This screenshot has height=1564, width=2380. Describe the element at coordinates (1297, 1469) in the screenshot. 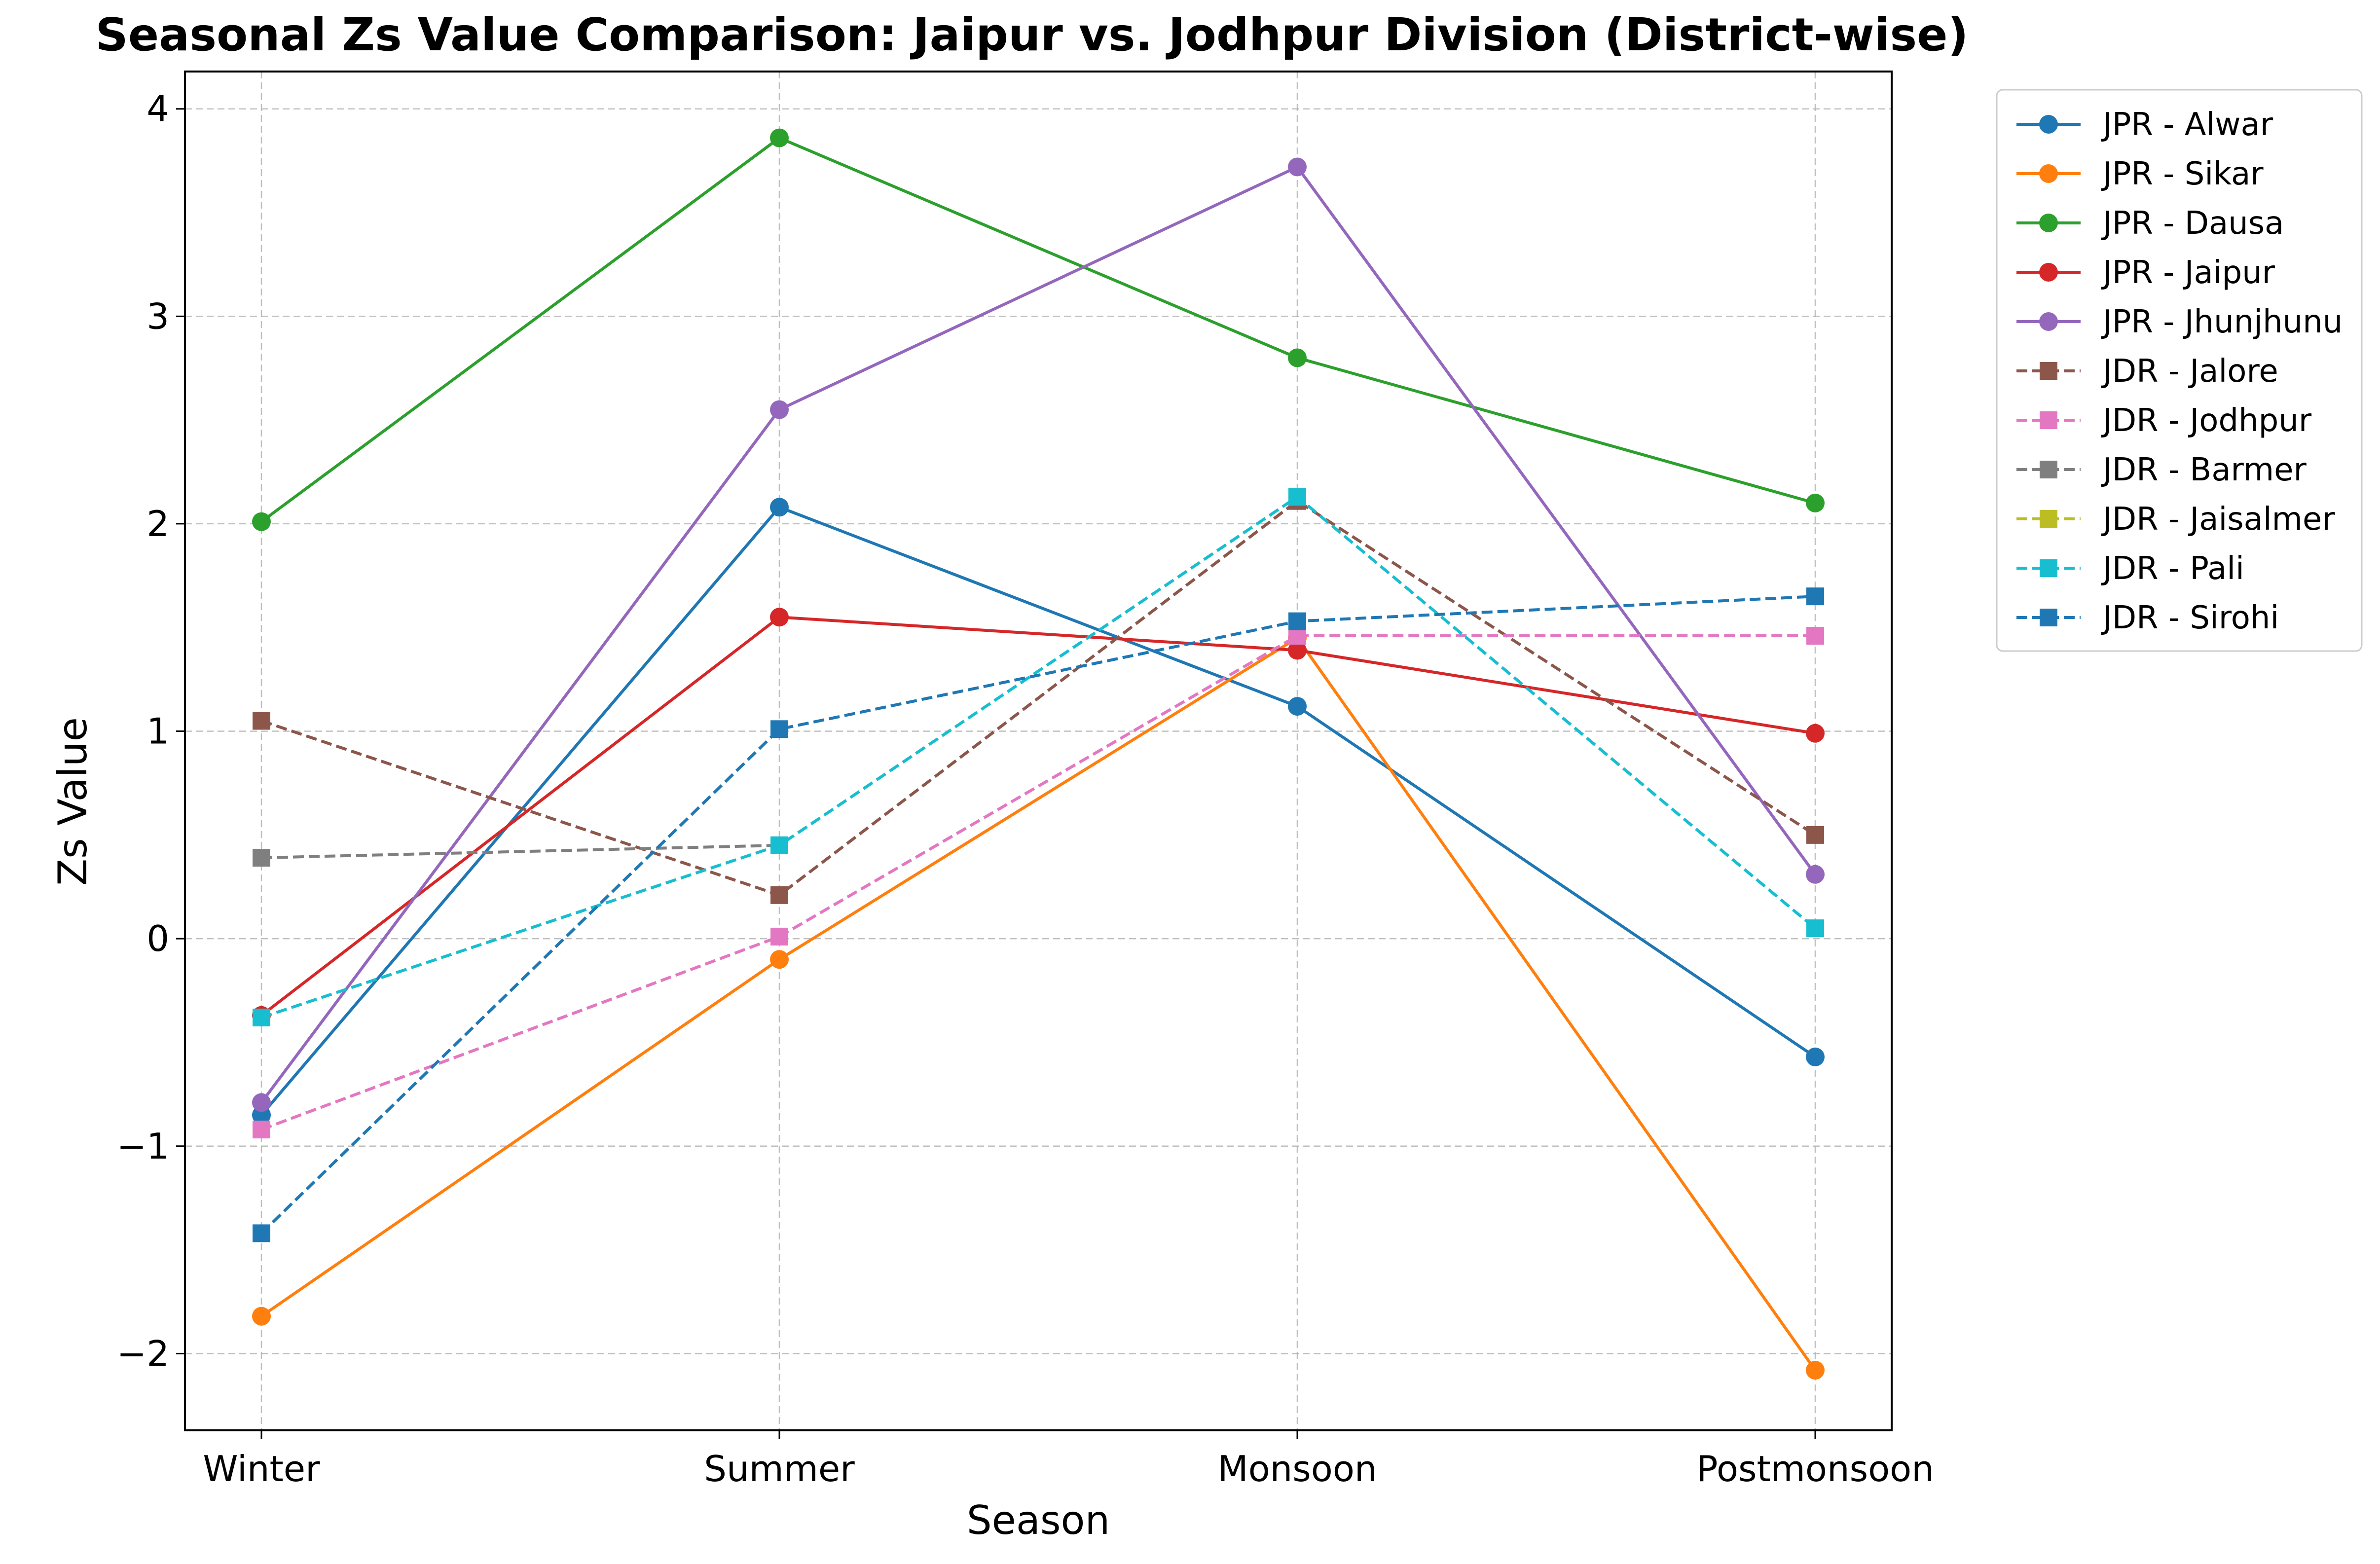

I see `x-tick-label: Monsoon` at that location.